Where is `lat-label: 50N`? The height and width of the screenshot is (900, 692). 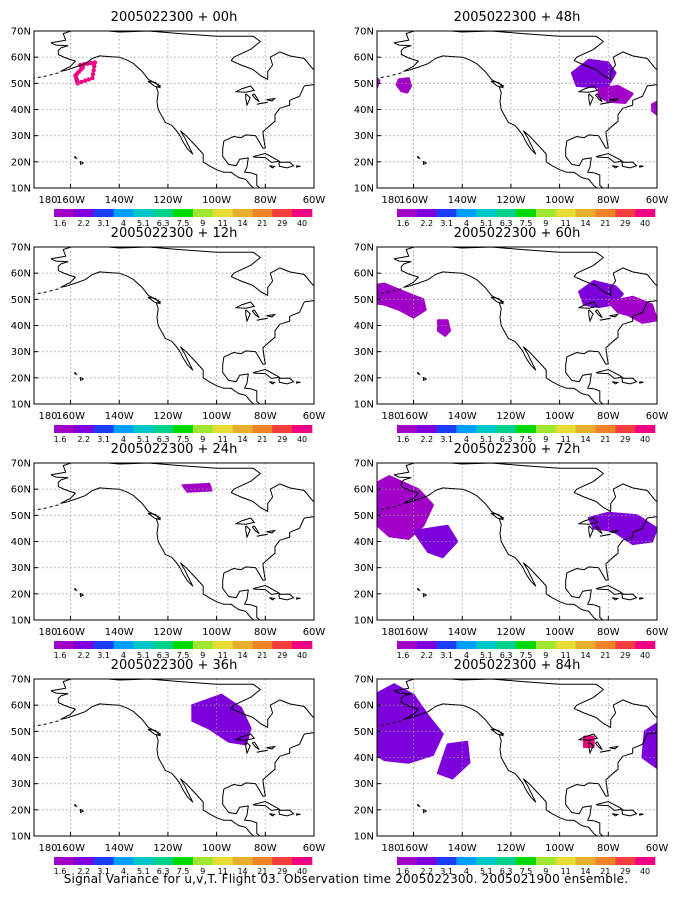
lat-label: 50N is located at coordinates (364, 516).